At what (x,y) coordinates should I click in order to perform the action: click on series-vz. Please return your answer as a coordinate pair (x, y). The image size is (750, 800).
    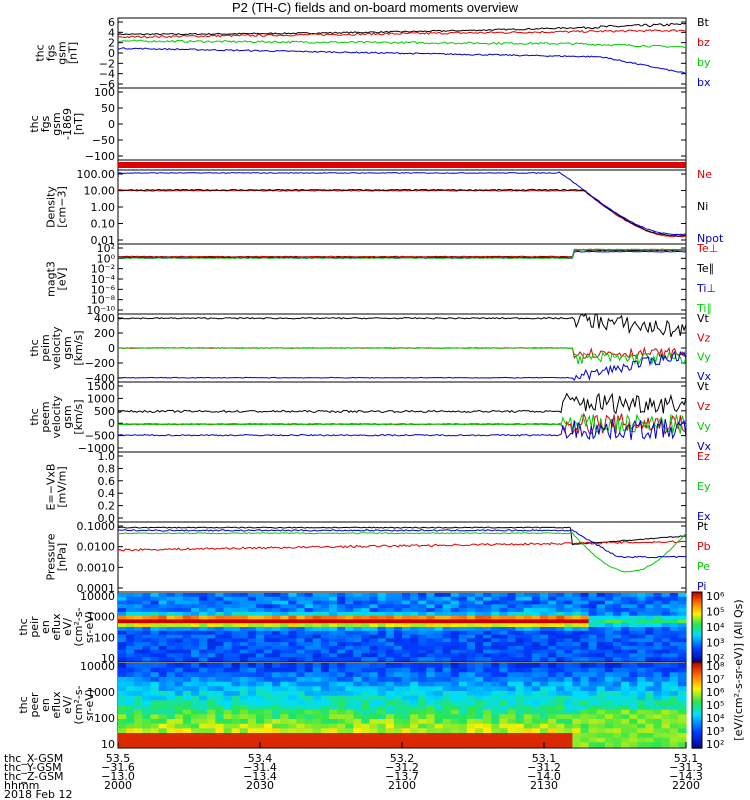
    Looking at the image, I should click on (402, 353).